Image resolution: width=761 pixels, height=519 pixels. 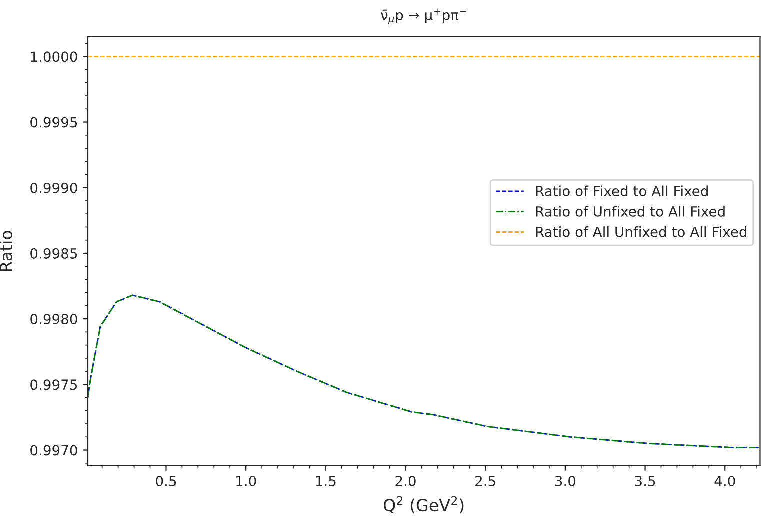 I want to click on x-tick-label: 4.0, so click(x=725, y=481).